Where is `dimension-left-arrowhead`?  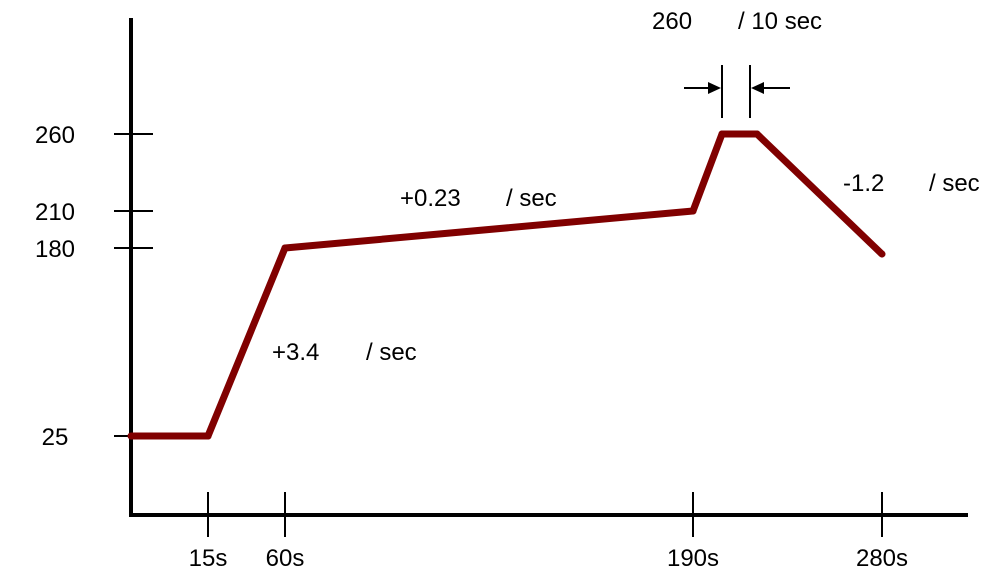
dimension-left-arrowhead is located at coordinates (714, 88).